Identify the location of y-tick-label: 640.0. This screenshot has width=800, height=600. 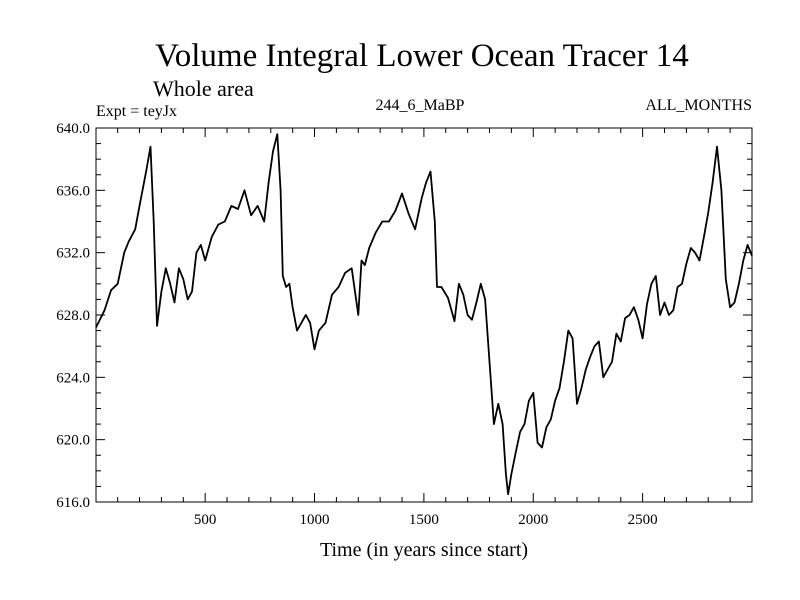
(73, 129).